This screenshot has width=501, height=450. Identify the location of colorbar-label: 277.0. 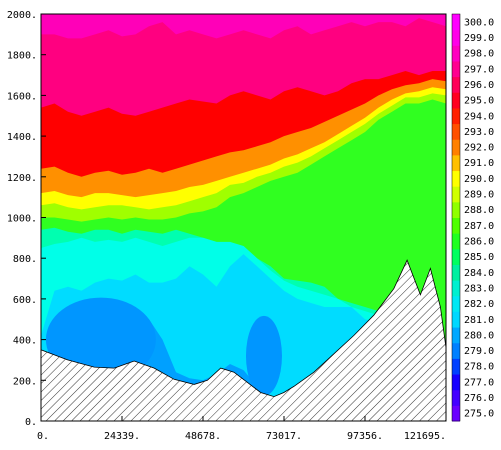
(479, 382).